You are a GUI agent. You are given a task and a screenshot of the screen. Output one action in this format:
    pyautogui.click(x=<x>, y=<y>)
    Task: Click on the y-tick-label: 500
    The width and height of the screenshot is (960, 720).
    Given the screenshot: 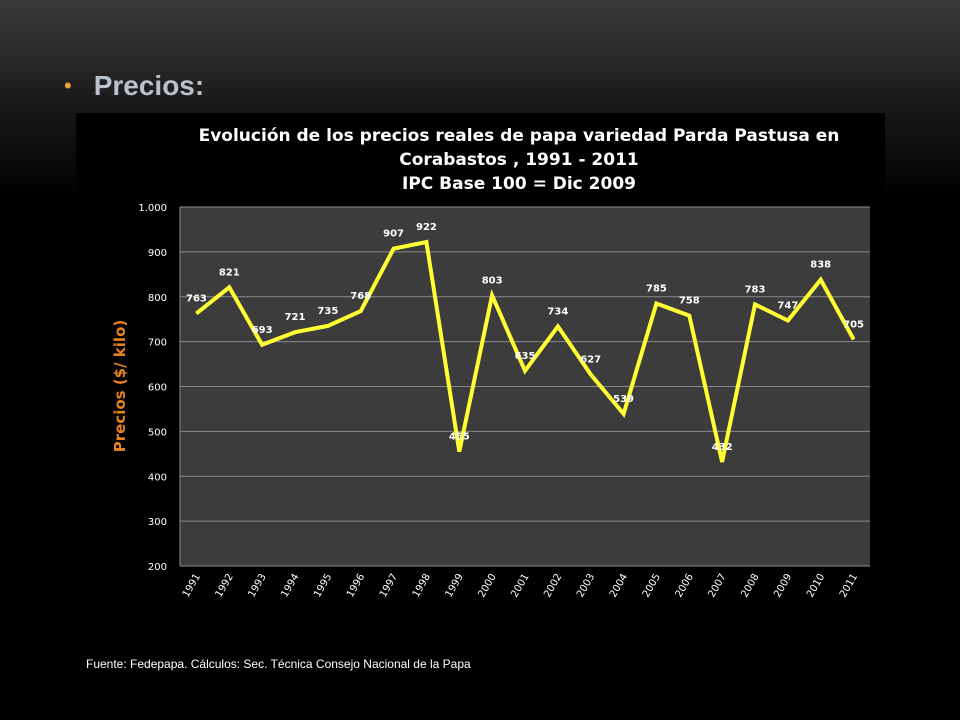 What is the action you would take?
    pyautogui.click(x=157, y=432)
    